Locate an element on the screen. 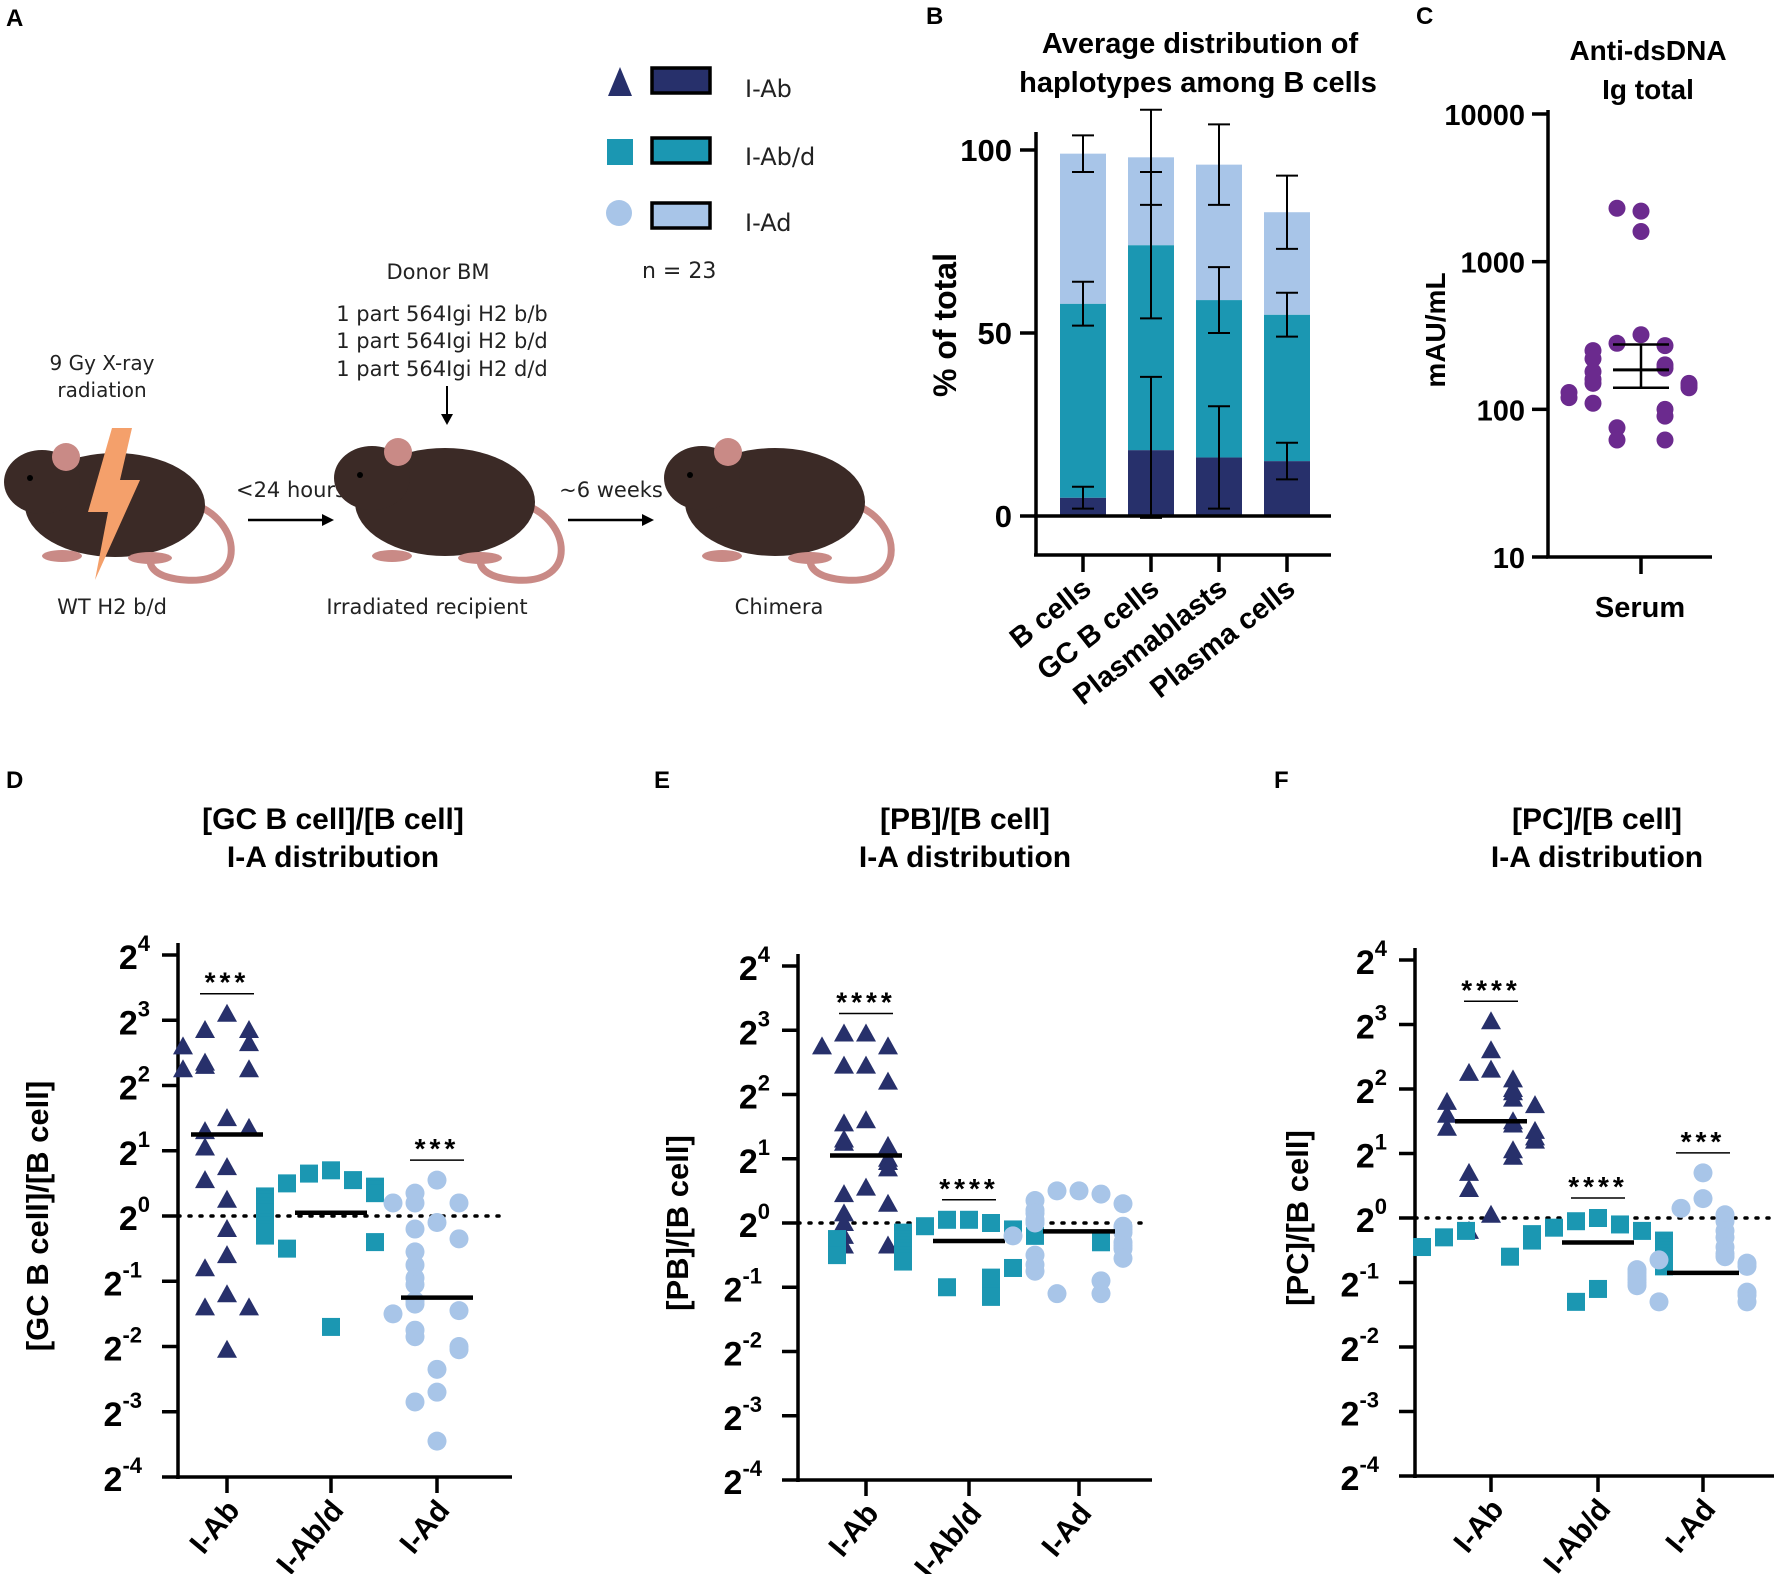 The height and width of the screenshot is (1574, 1774). arrow-1-head is located at coordinates (328, 520).